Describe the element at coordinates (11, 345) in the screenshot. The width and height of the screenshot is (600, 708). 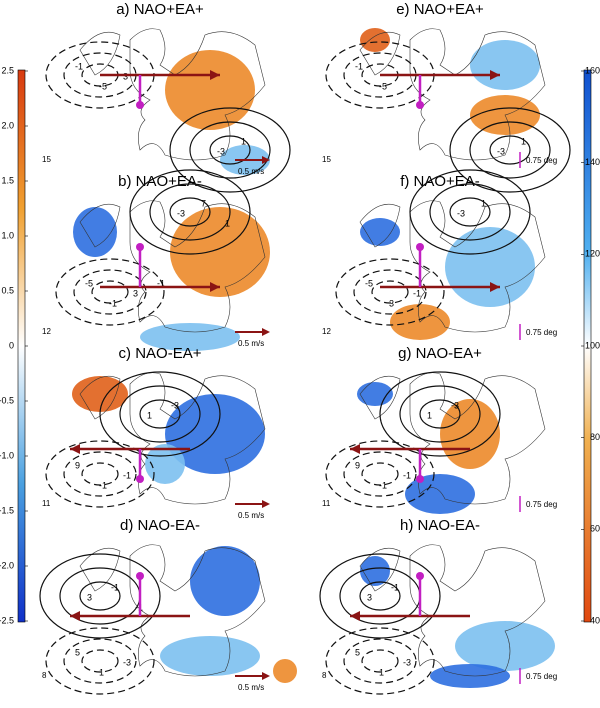
I see `colorbar-tick-label: 0` at that location.